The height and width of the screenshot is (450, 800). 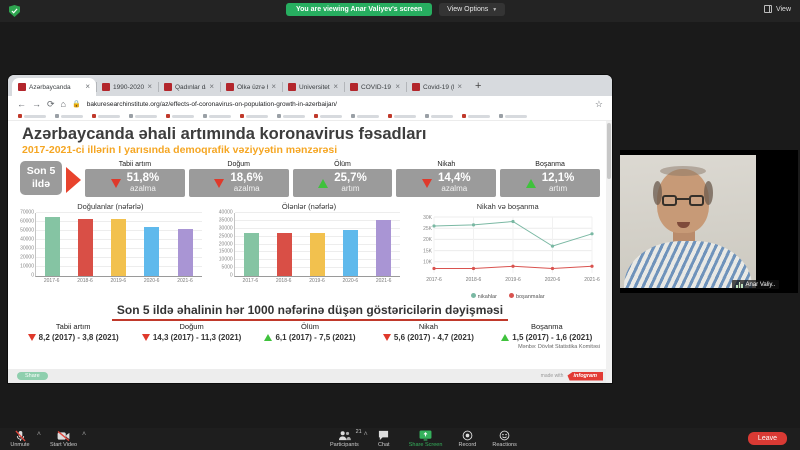 I want to click on bottom-stat-header: Boşanma, so click(x=546, y=326).